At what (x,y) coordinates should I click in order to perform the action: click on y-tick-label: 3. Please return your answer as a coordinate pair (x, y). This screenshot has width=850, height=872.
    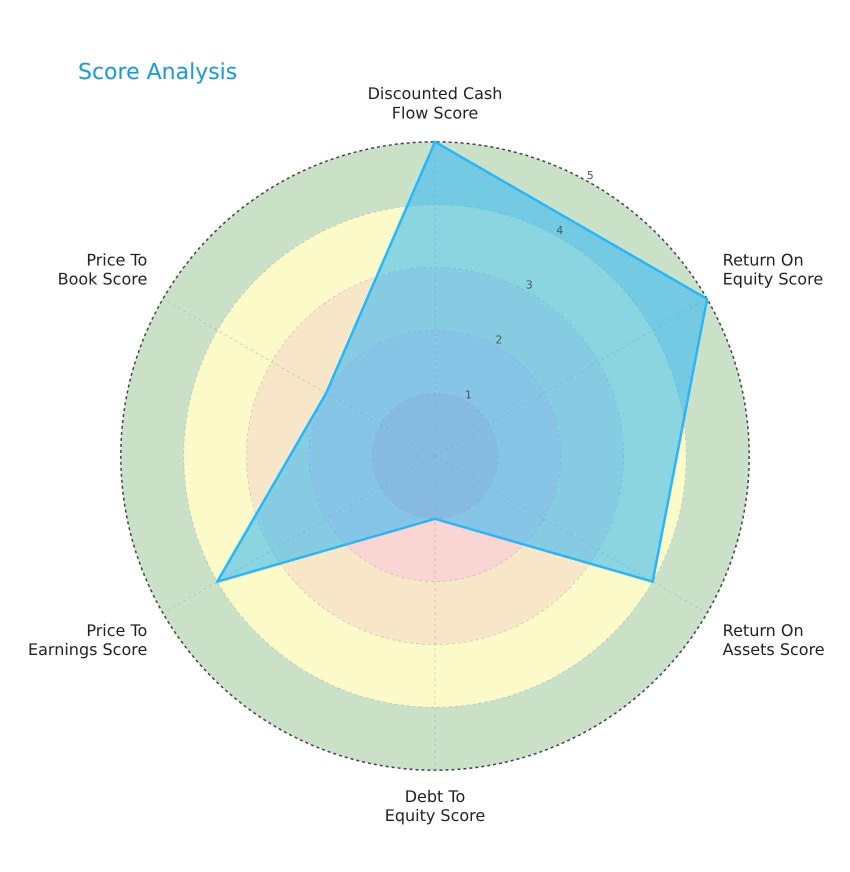
    Looking at the image, I should click on (529, 285).